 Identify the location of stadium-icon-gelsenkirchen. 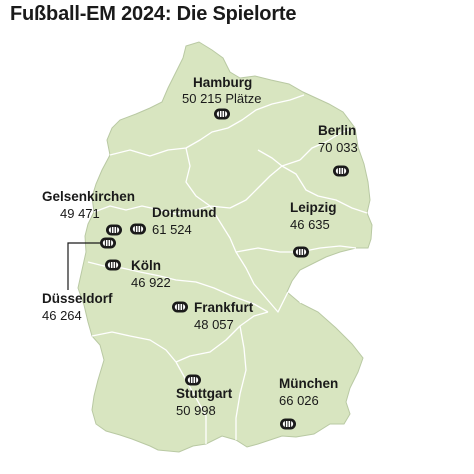
(114, 230).